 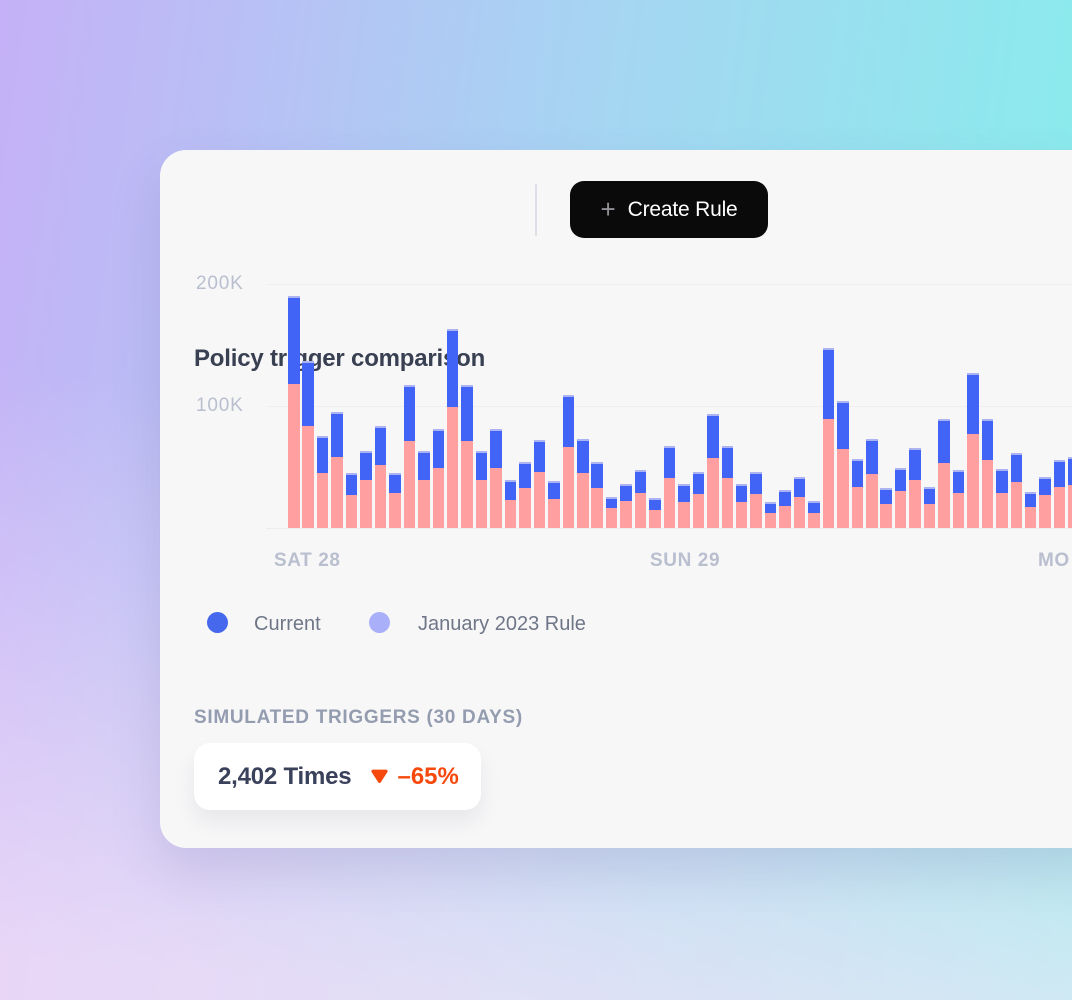 What do you see at coordinates (217, 622) in the screenshot?
I see `legend-dot-current` at bounding box center [217, 622].